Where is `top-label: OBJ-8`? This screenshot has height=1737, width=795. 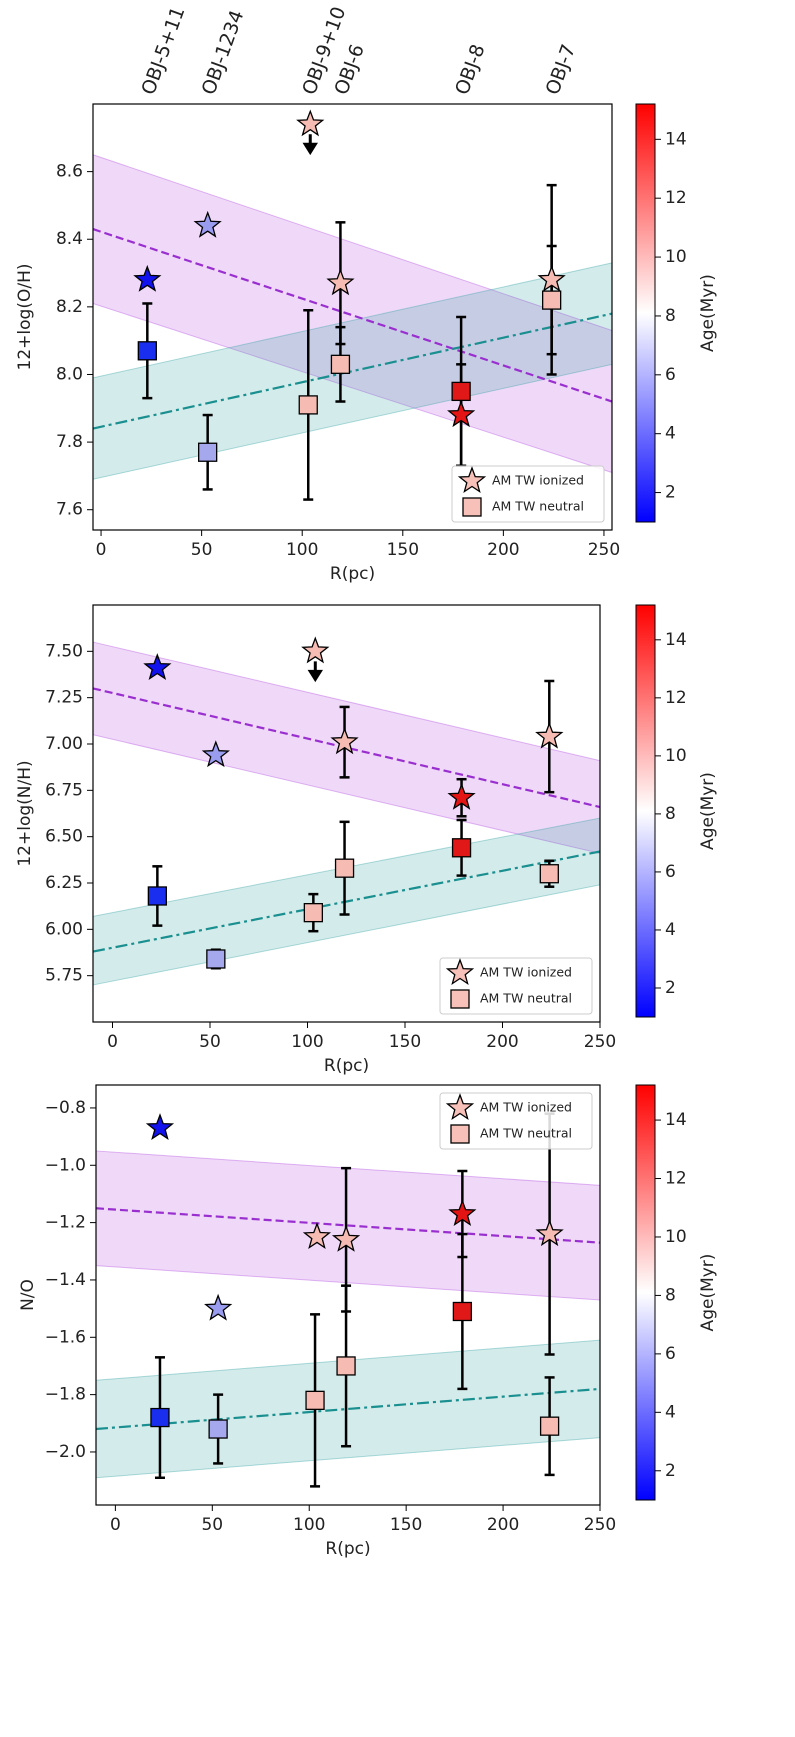 top-label: OBJ-8 is located at coordinates (470, 69).